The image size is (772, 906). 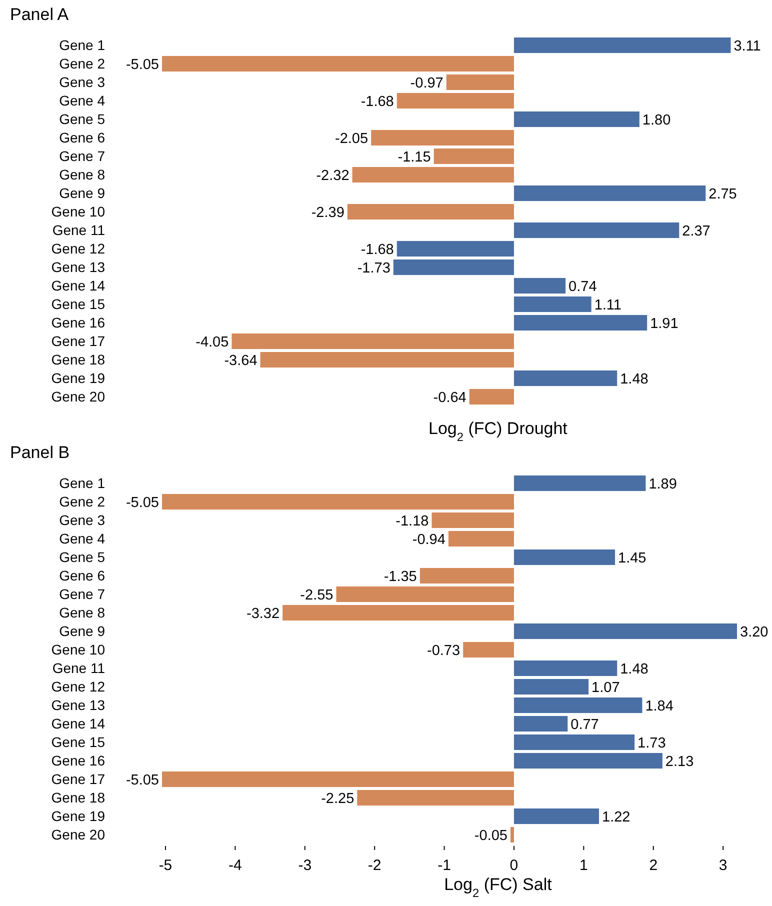 I want to click on y-tick-label: Gene 7, so click(x=82, y=594).